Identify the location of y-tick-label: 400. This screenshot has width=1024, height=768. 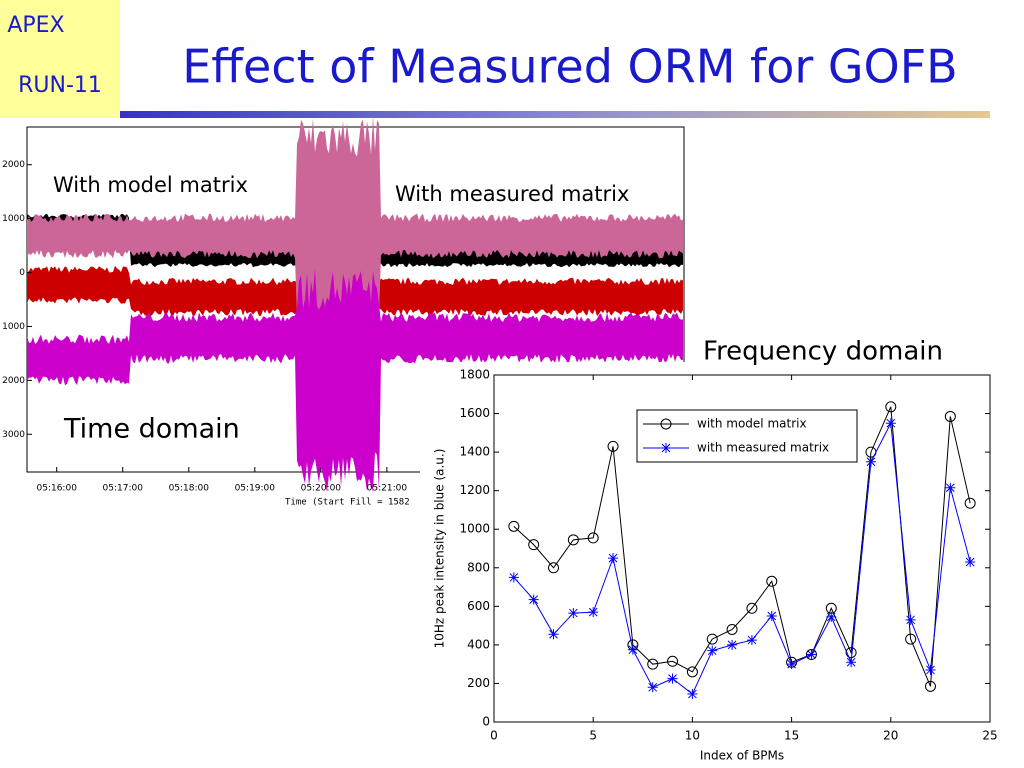
(478, 644).